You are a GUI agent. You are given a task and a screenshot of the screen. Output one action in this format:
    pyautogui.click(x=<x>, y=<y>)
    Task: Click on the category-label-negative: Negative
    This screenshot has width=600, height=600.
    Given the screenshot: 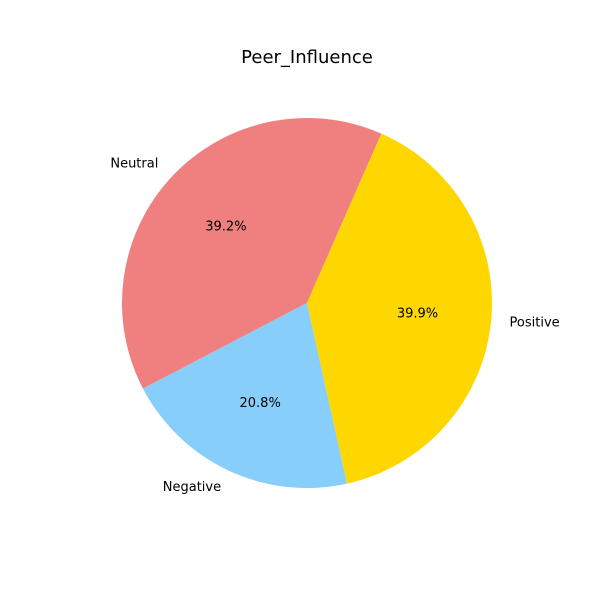 What is the action you would take?
    pyautogui.click(x=192, y=487)
    